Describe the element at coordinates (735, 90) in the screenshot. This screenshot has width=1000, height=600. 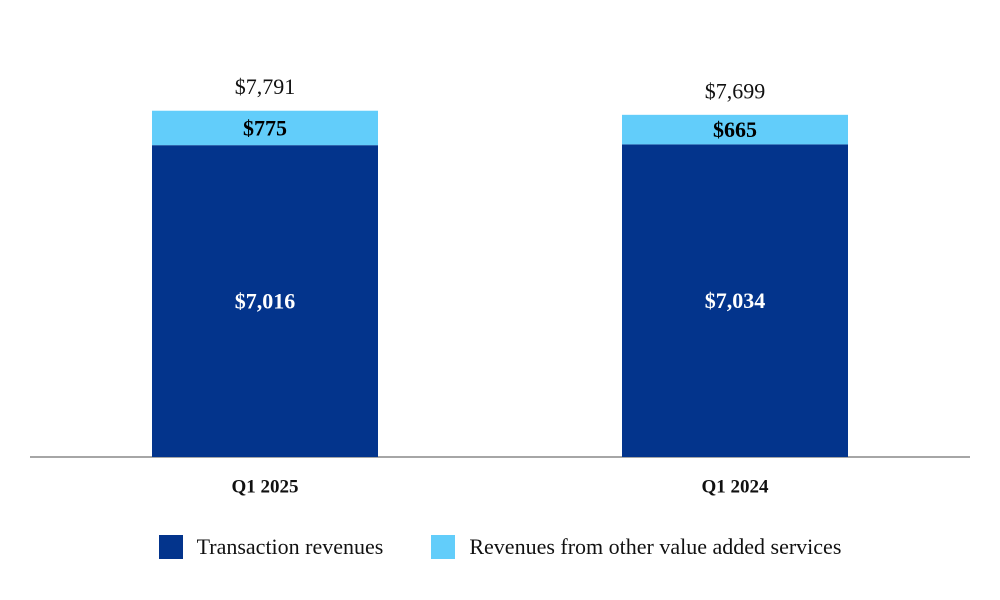
I see `total-label: $7,699` at that location.